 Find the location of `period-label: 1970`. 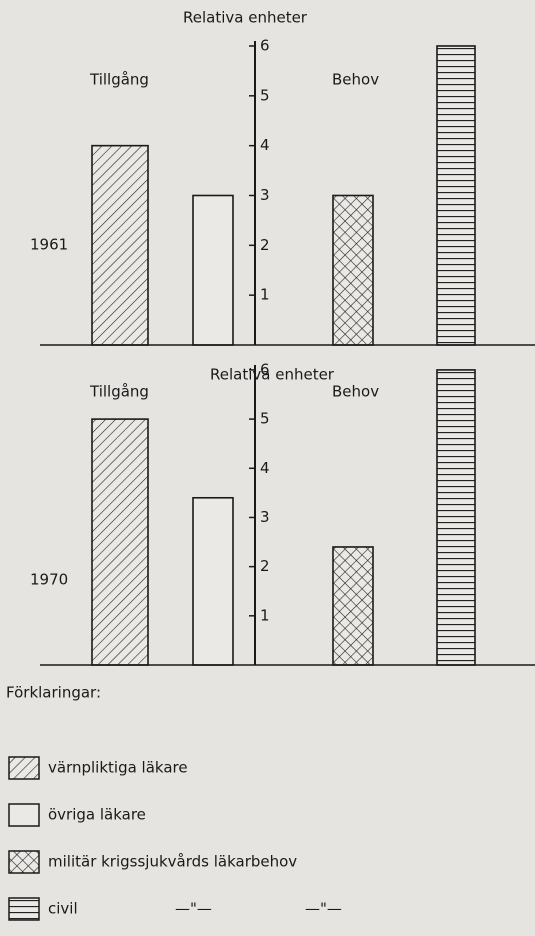

period-label: 1970 is located at coordinates (49, 580).